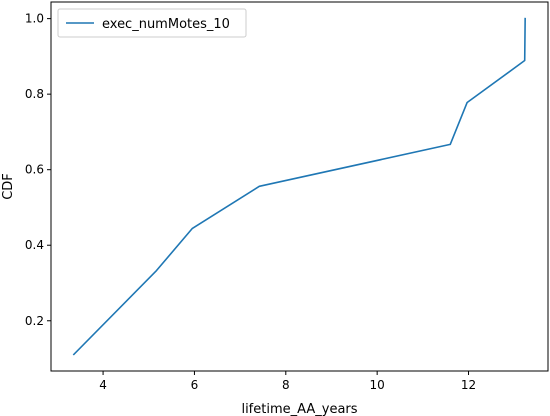 Image resolution: width=550 pixels, height=416 pixels. What do you see at coordinates (34, 94) in the screenshot?
I see `y-tick-label: 0.8` at bounding box center [34, 94].